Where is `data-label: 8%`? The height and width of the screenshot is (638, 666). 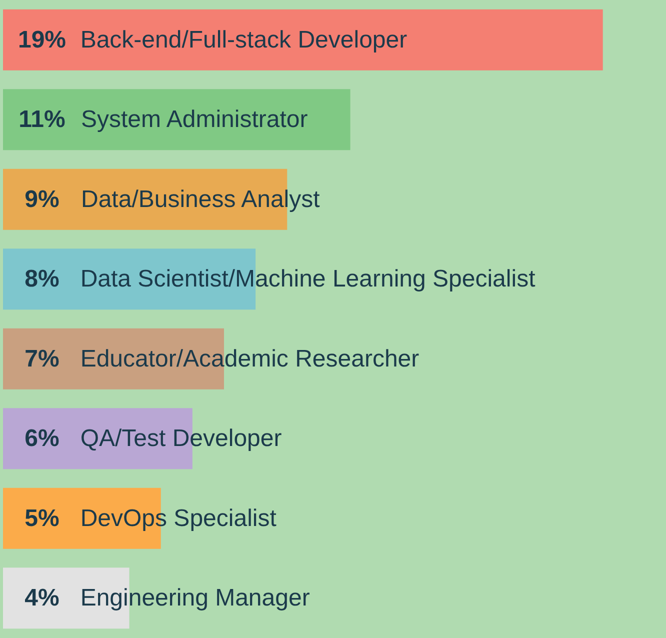 data-label: 8% is located at coordinates (42, 279).